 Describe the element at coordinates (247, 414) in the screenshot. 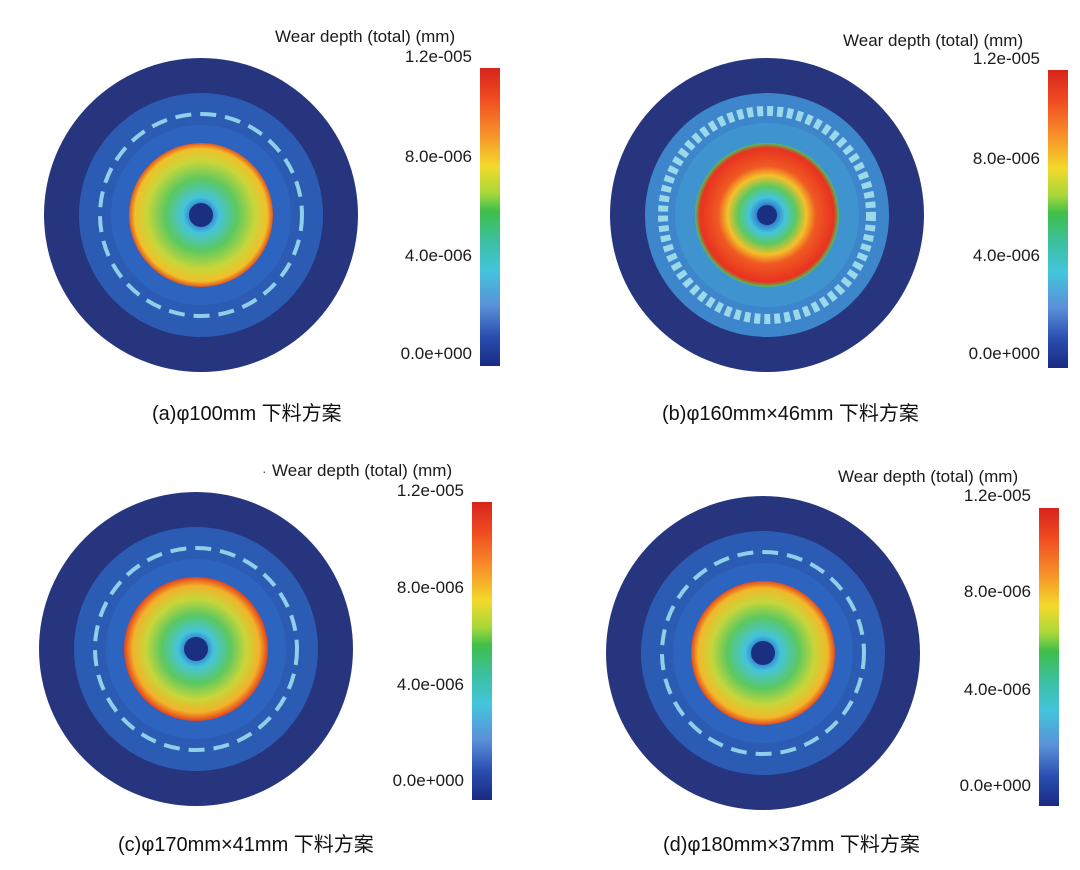

I see `caption-a: (a)φ100mm 下料方案` at that location.